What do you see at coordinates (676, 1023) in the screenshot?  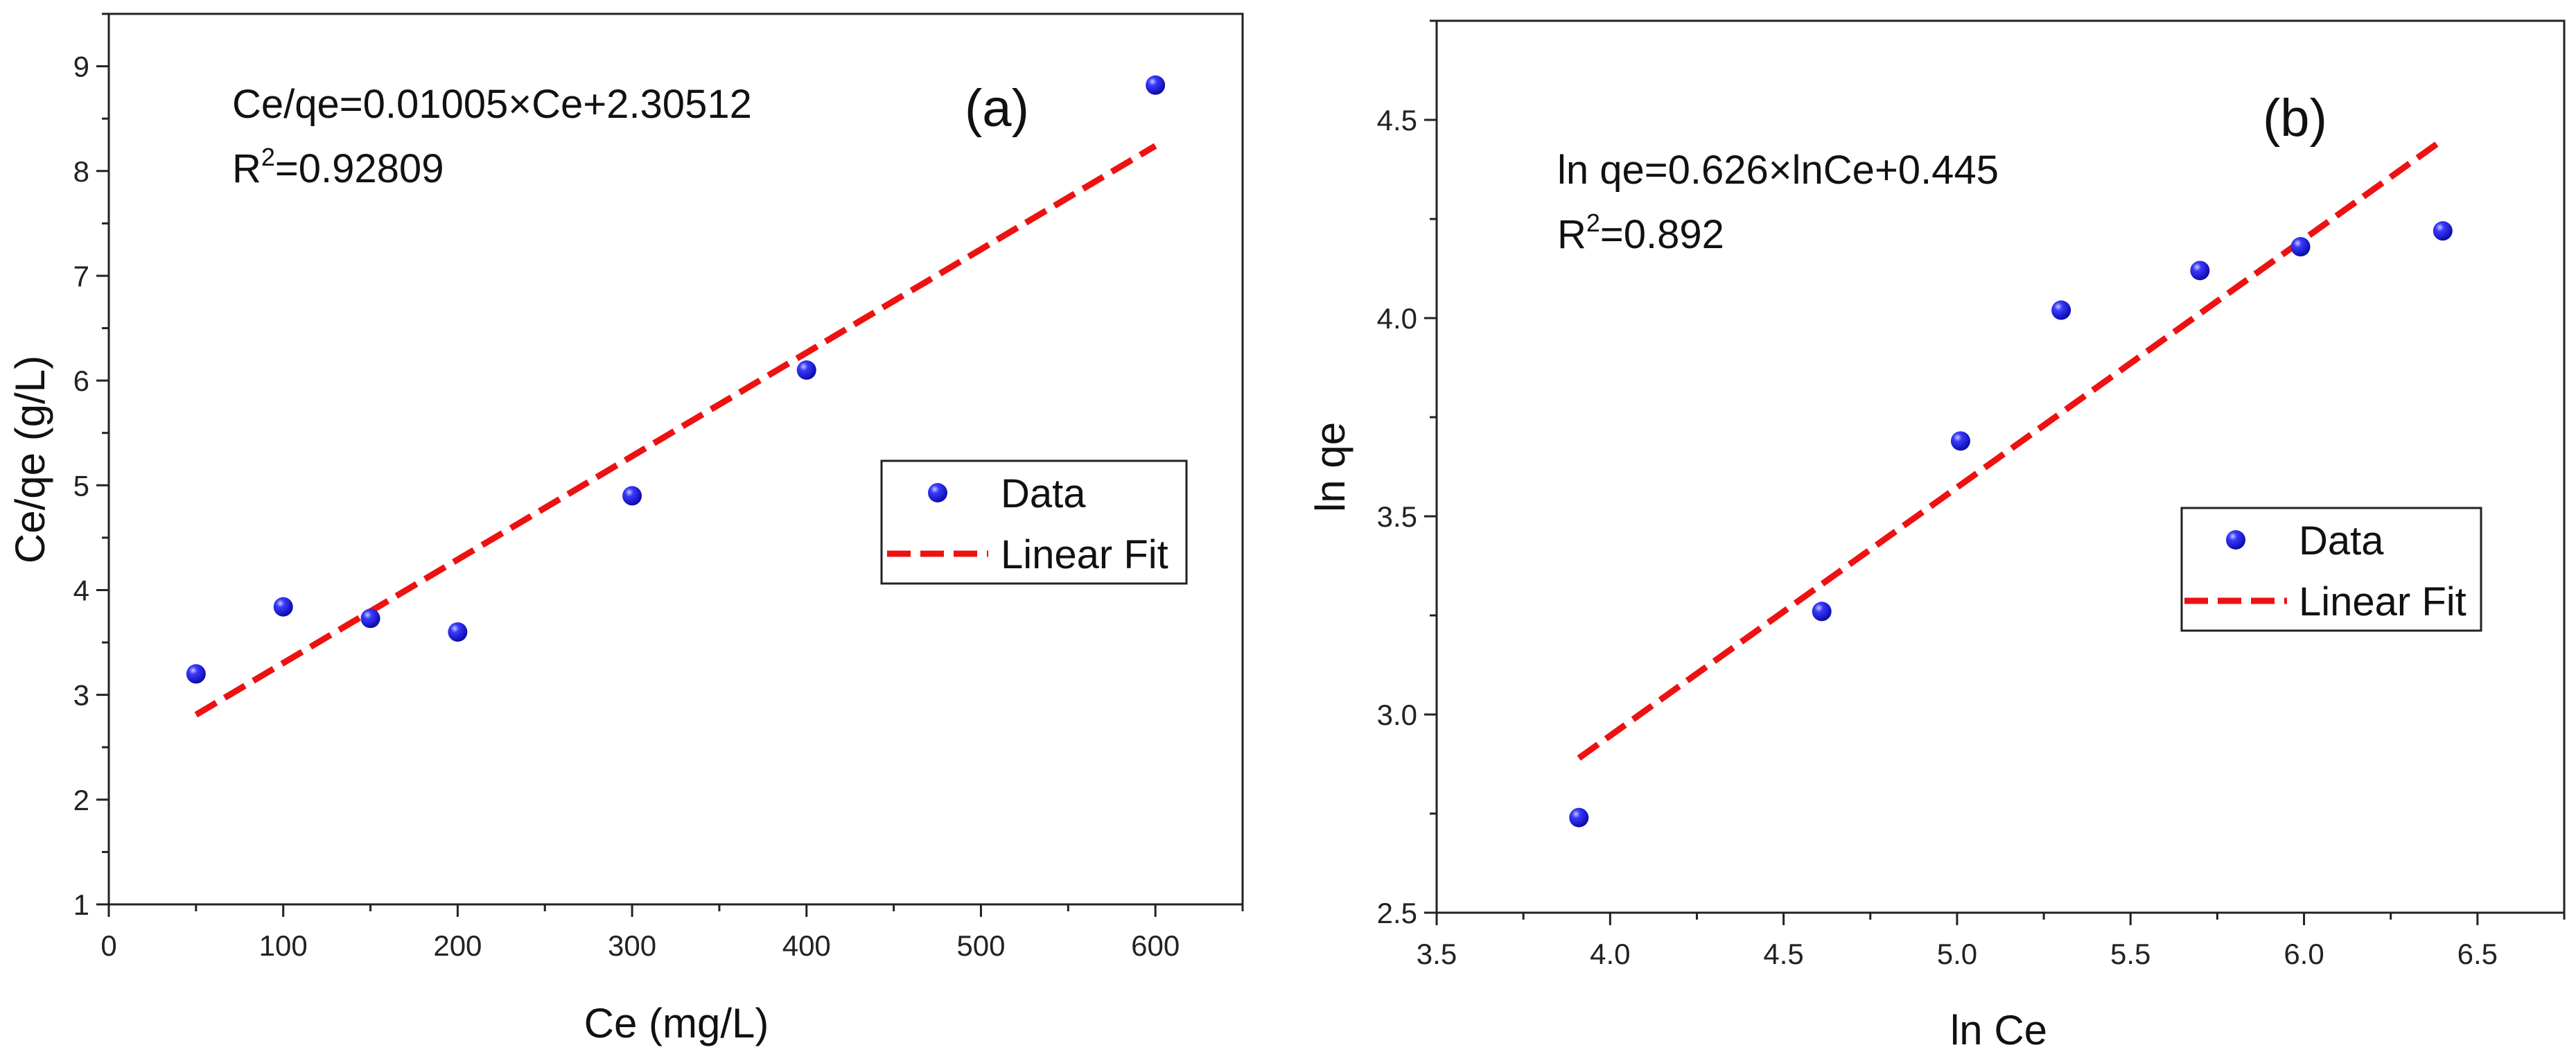 I see `x-axis-label: Ce (mg/L)` at bounding box center [676, 1023].